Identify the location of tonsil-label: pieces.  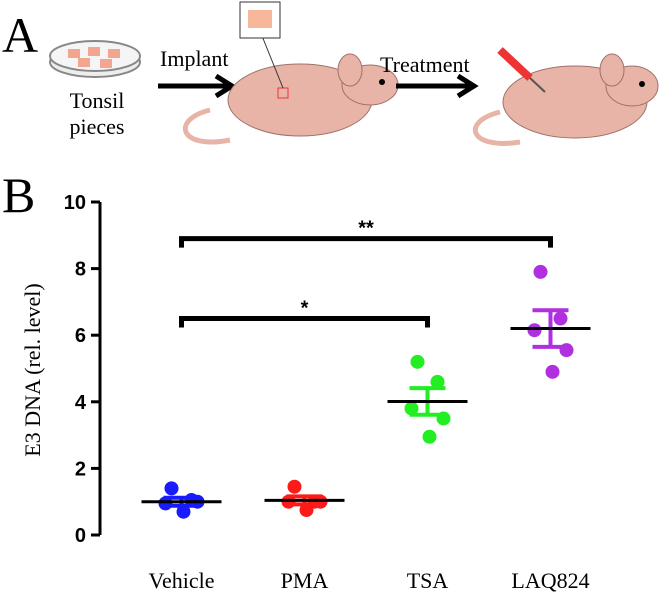
(97, 126).